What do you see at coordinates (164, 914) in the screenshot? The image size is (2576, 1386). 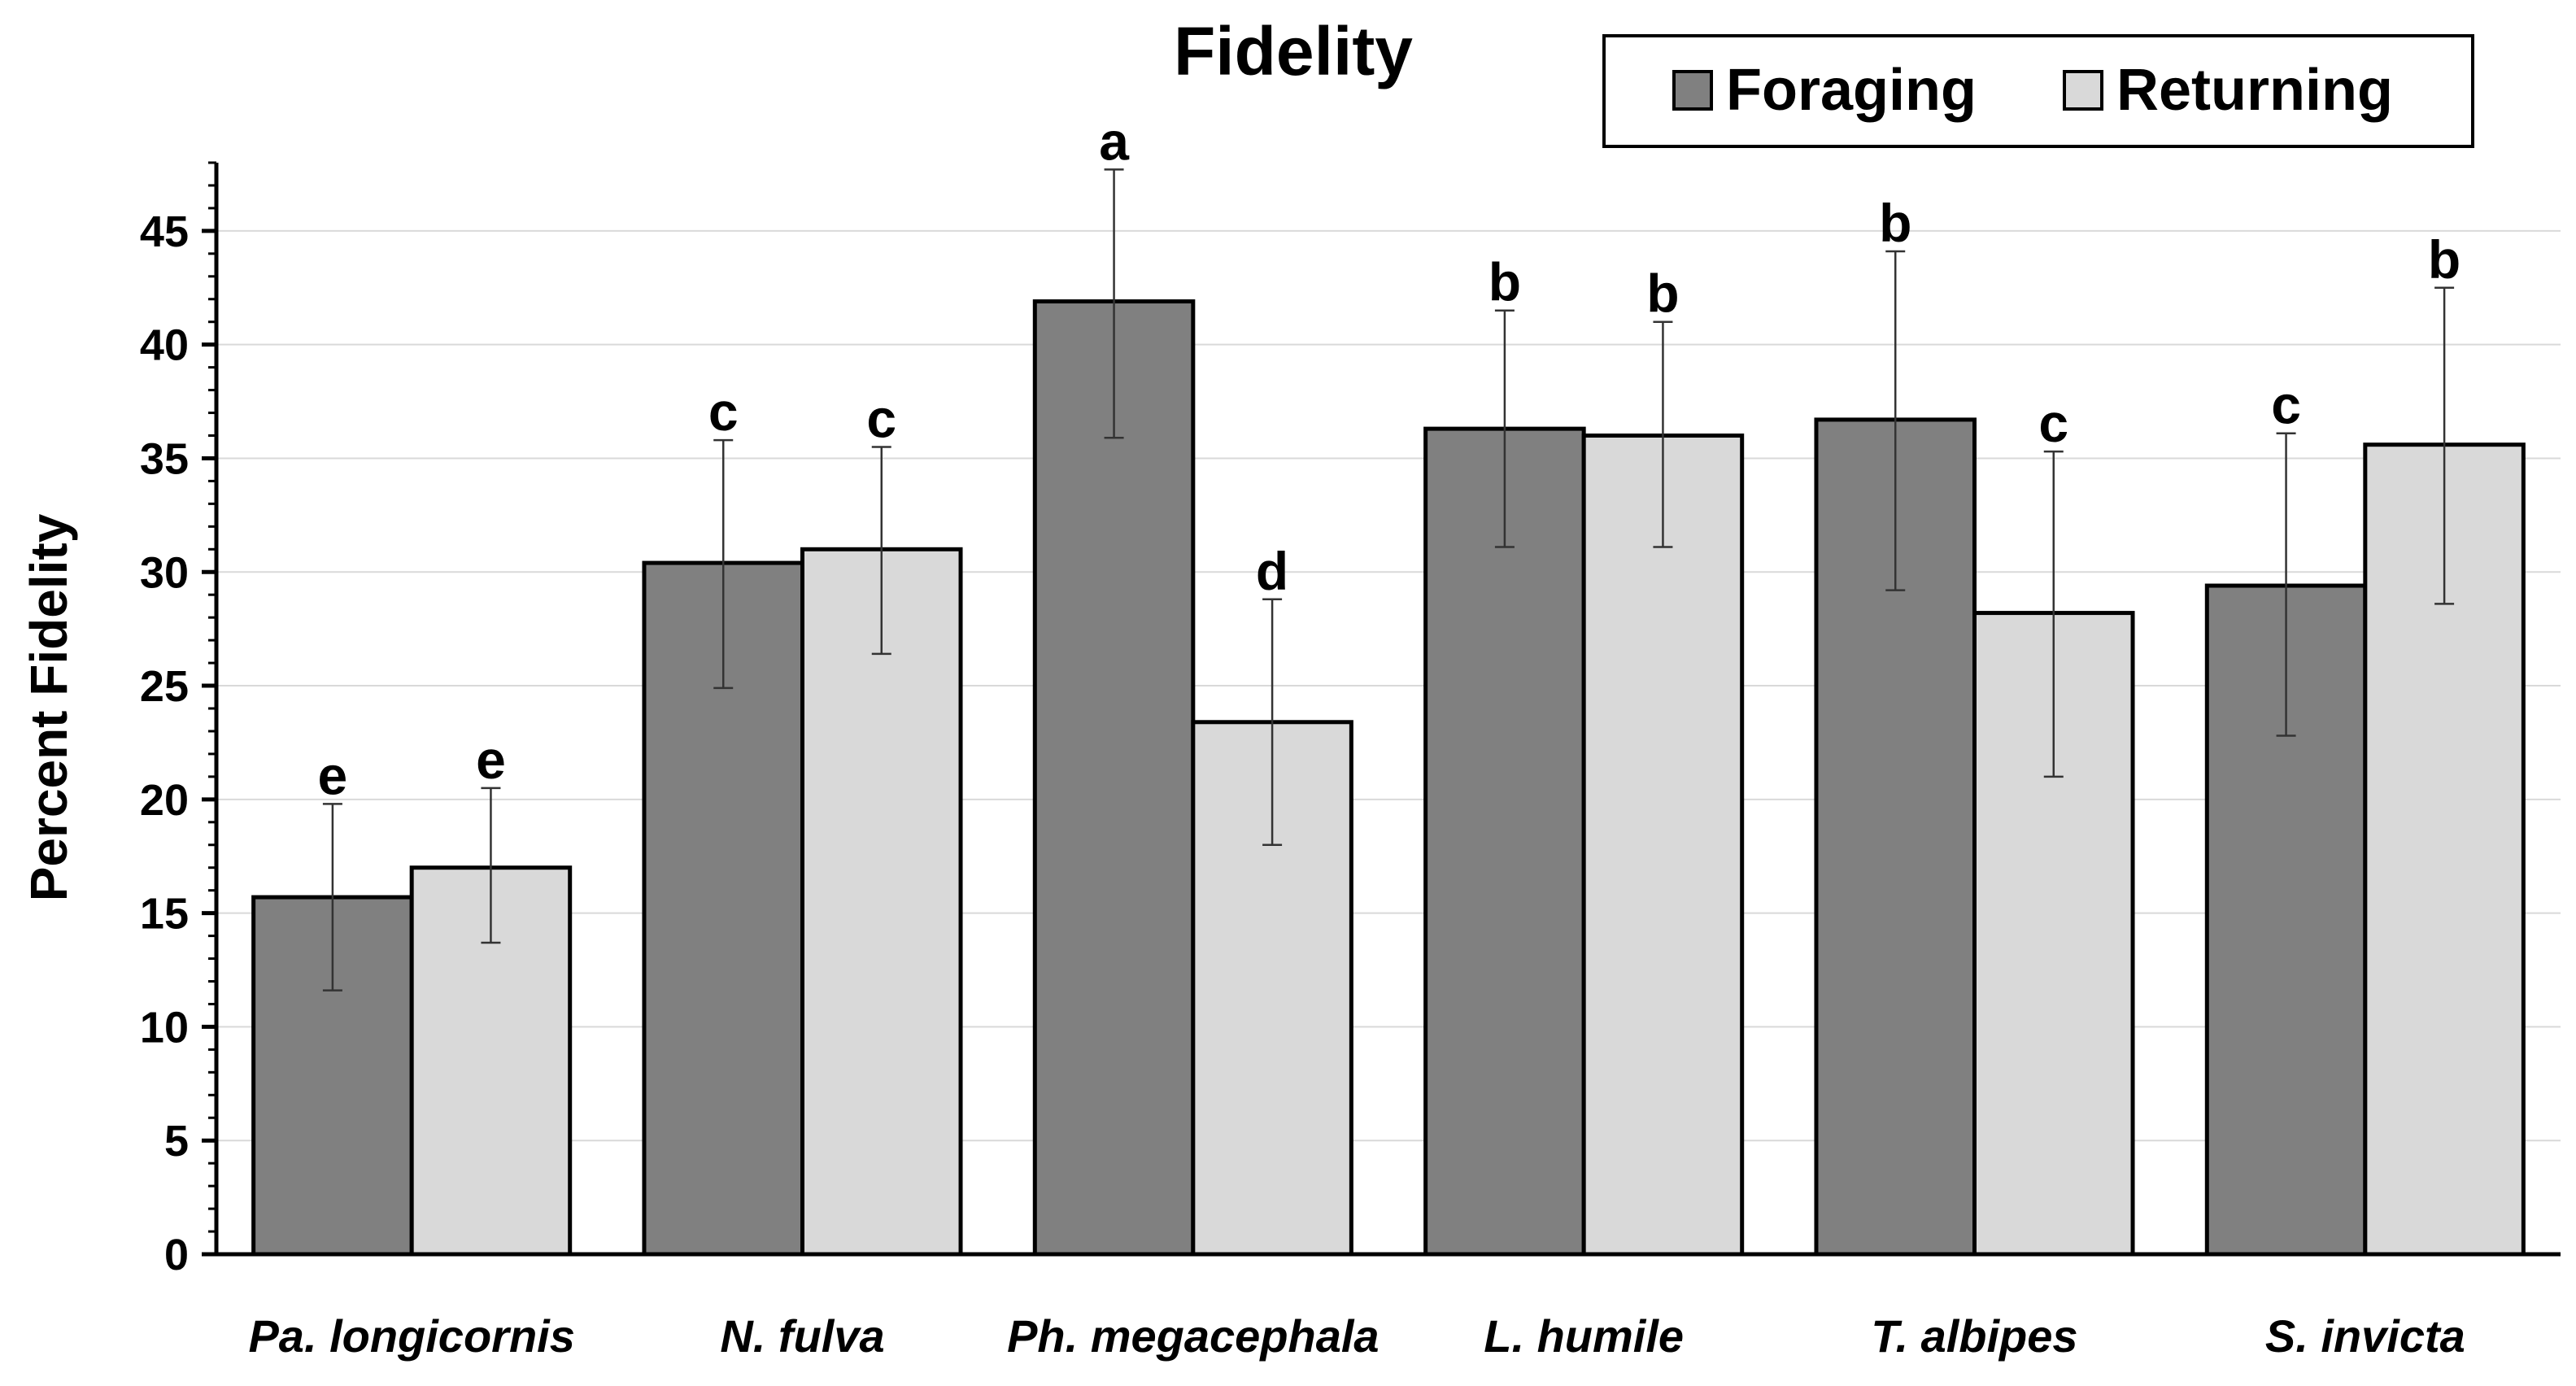 I see `y-tick-label: 15` at bounding box center [164, 914].